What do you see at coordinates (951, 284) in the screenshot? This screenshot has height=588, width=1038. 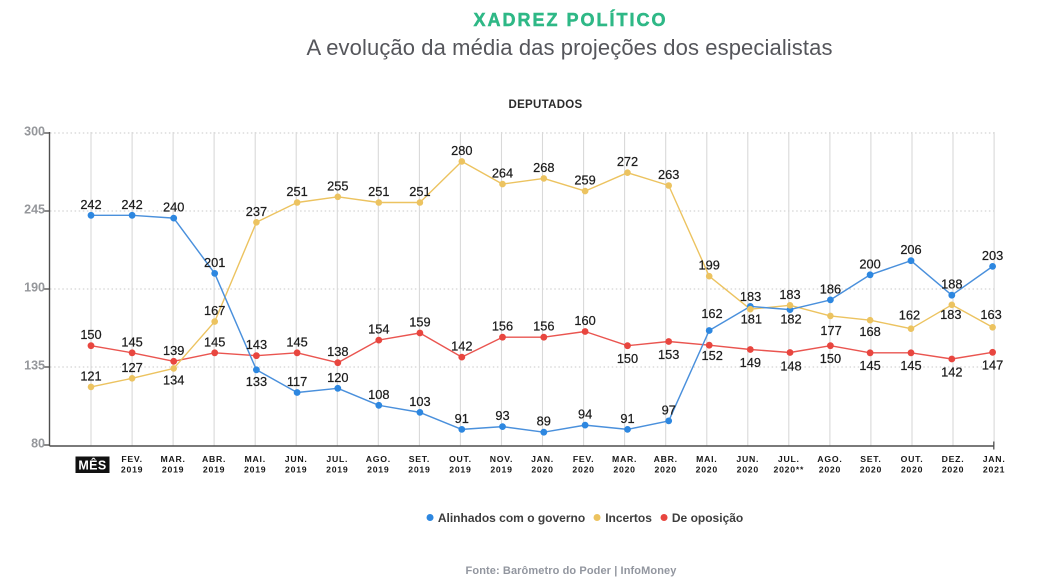 I see `svg-text: 188` at bounding box center [951, 284].